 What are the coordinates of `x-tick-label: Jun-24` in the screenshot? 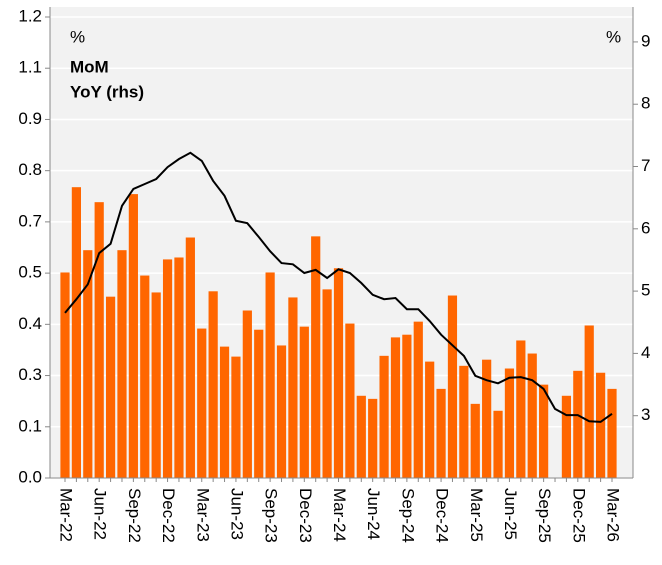 It's located at (373, 514).